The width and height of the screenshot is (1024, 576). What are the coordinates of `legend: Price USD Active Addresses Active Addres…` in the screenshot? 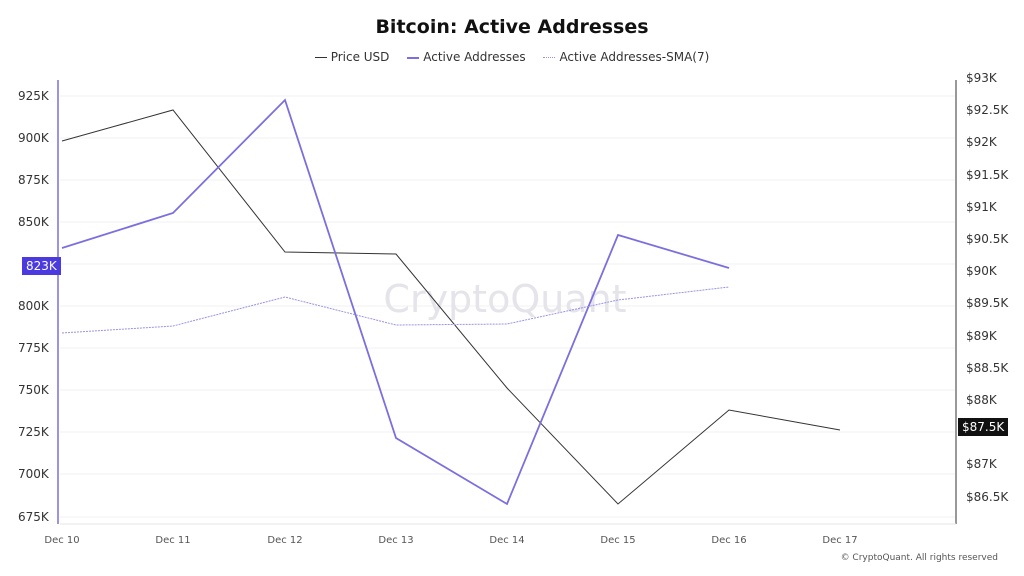 It's located at (512, 57).